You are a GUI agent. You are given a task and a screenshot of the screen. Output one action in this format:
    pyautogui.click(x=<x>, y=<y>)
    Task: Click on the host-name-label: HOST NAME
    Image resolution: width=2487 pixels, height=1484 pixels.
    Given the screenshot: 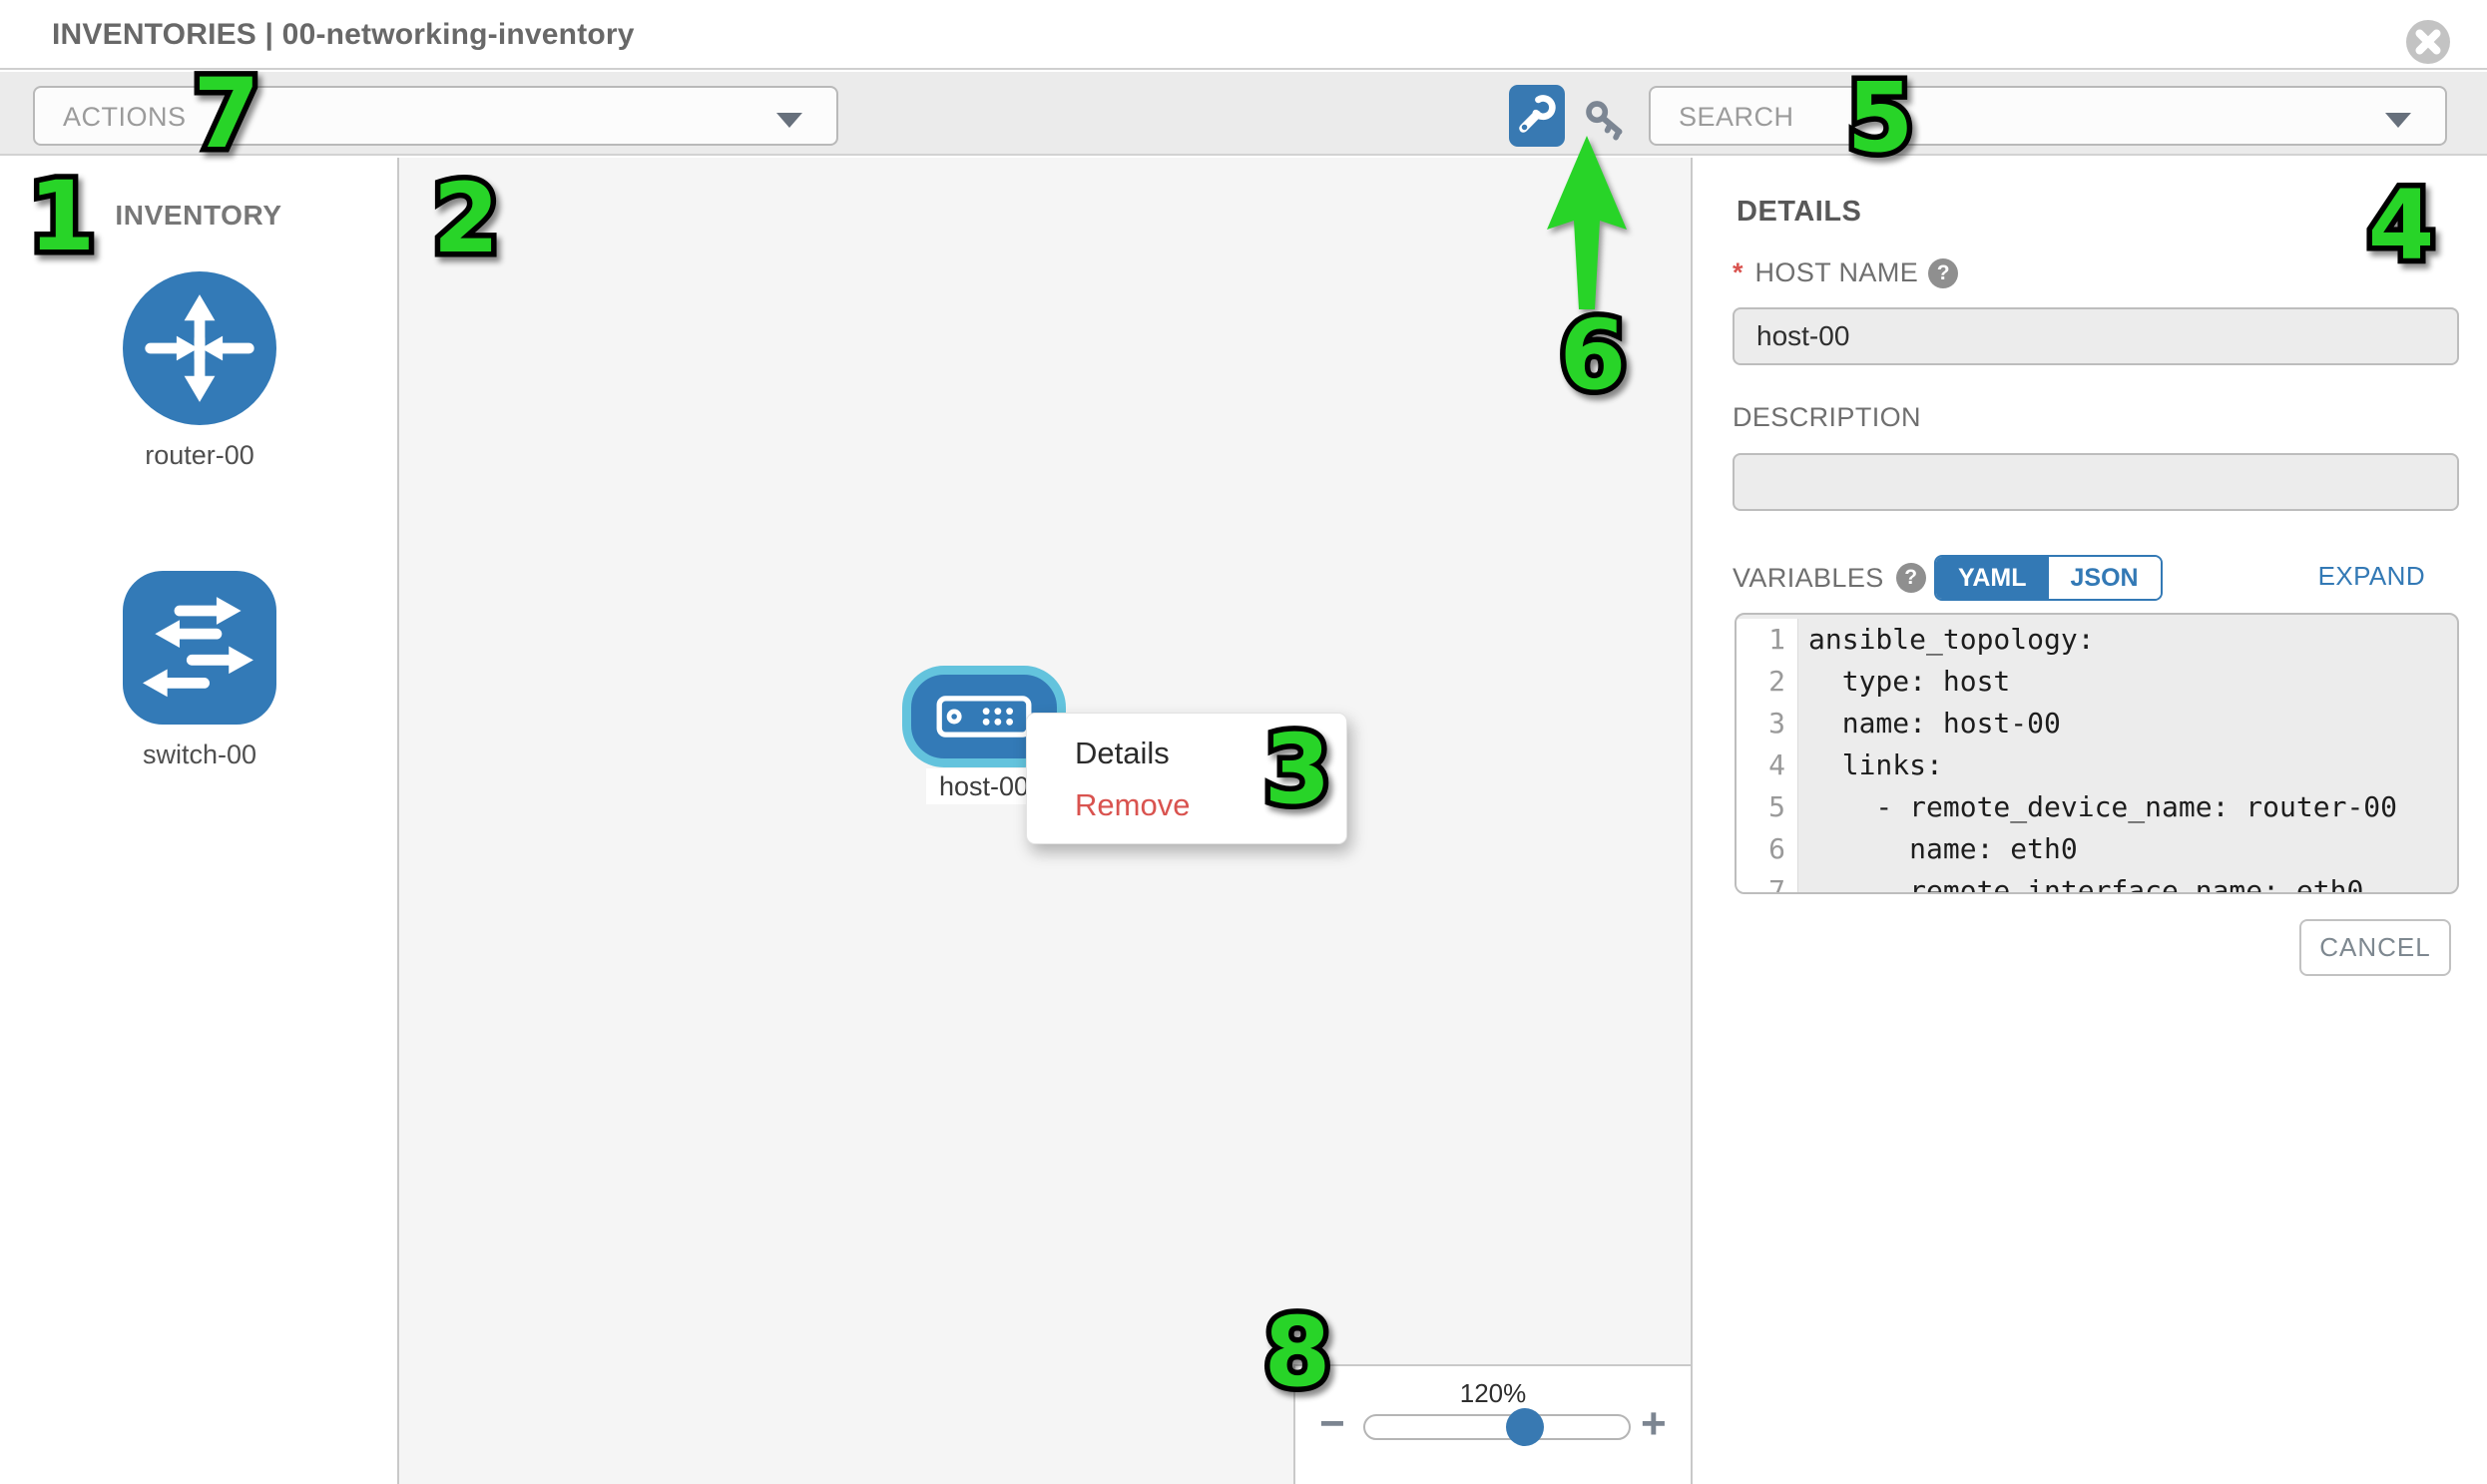 What is the action you would take?
    pyautogui.click(x=1836, y=272)
    